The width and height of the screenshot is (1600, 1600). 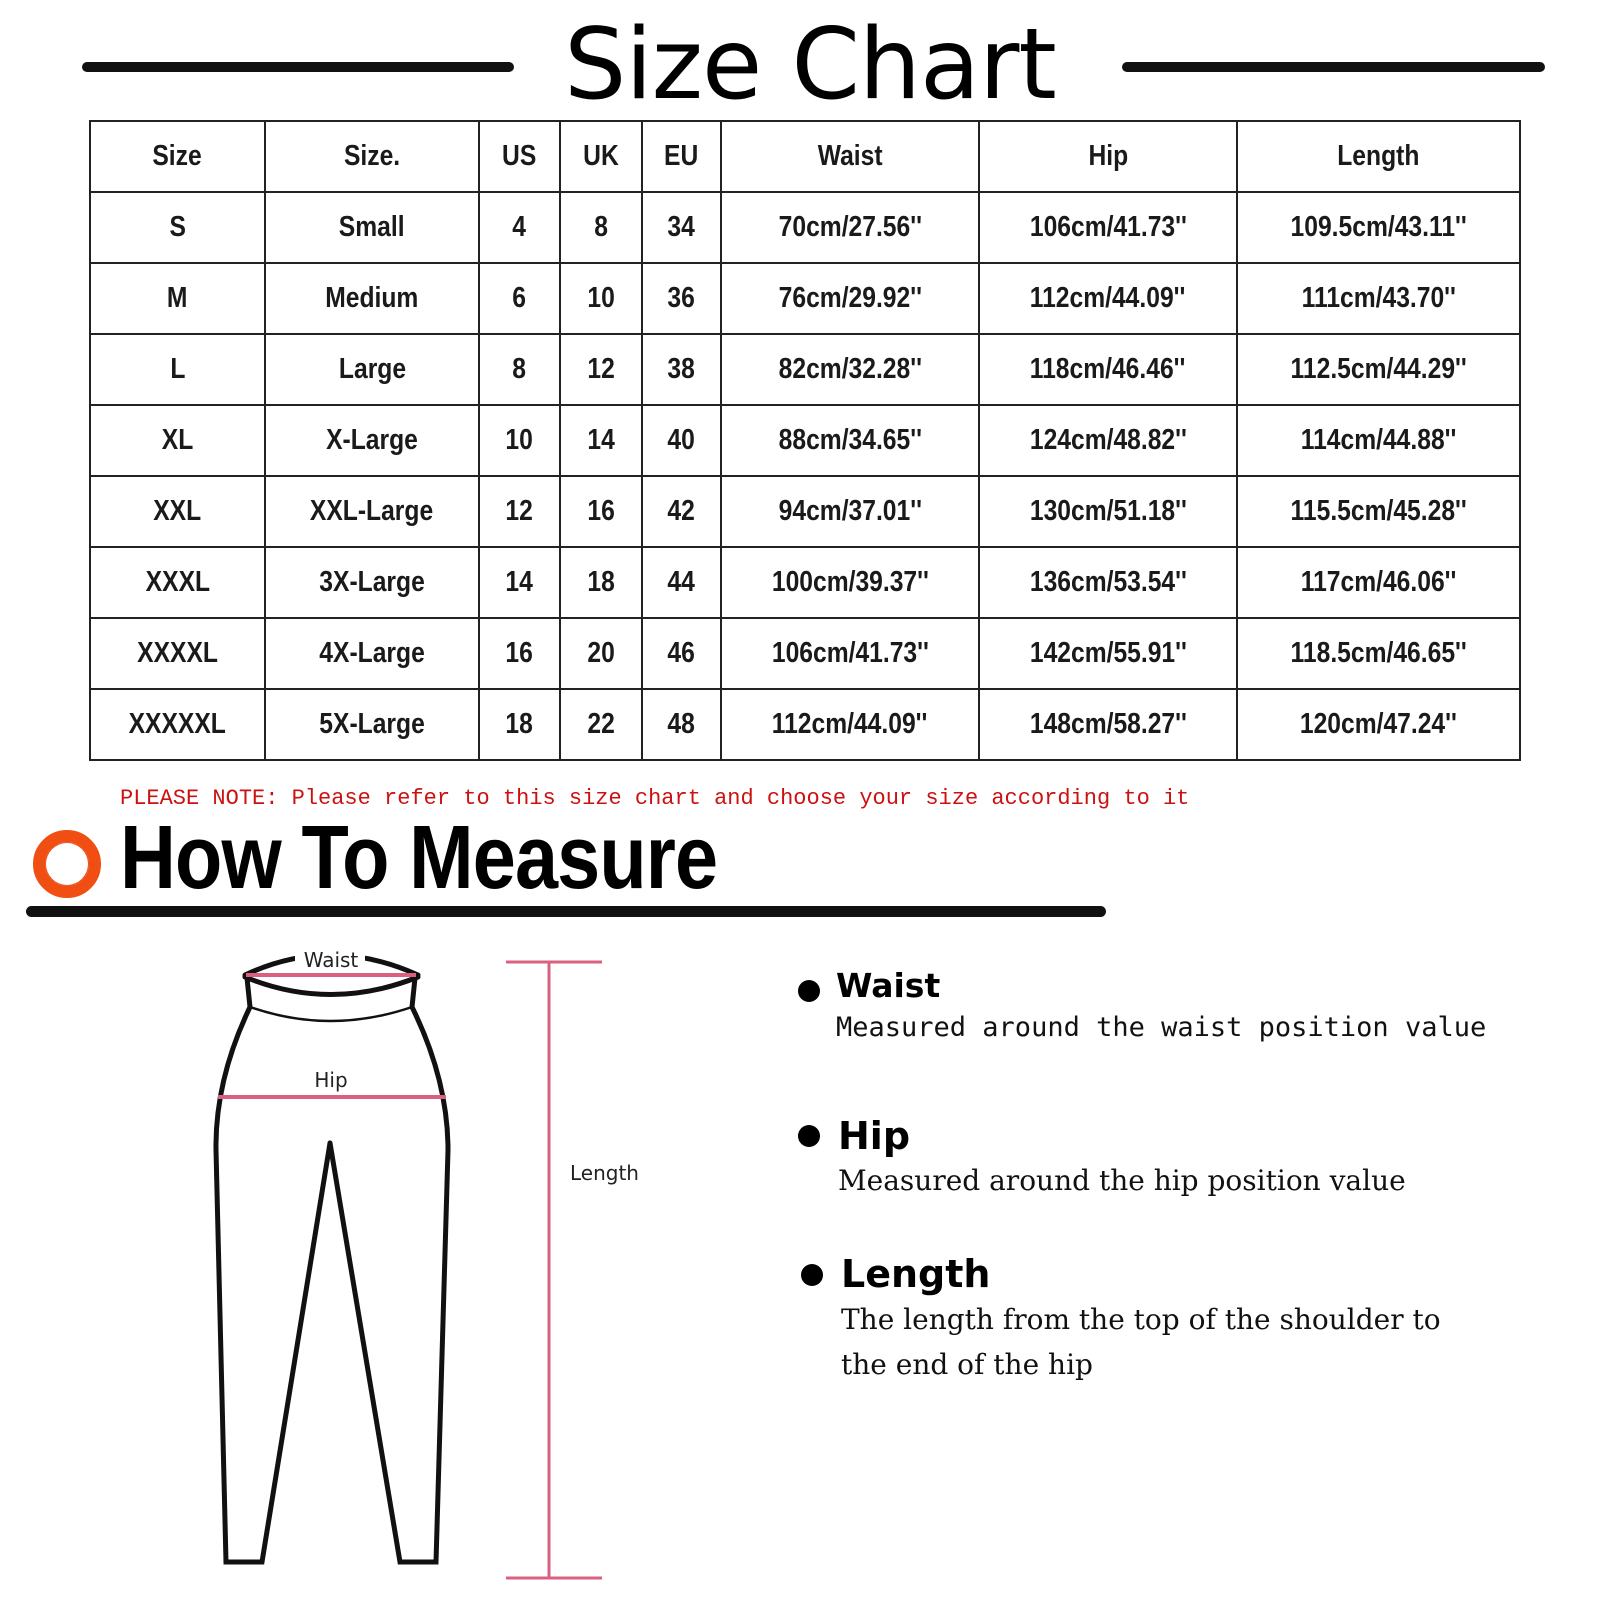 I want to click on cell-value: 136cm/53.54'', so click(x=1108, y=582).